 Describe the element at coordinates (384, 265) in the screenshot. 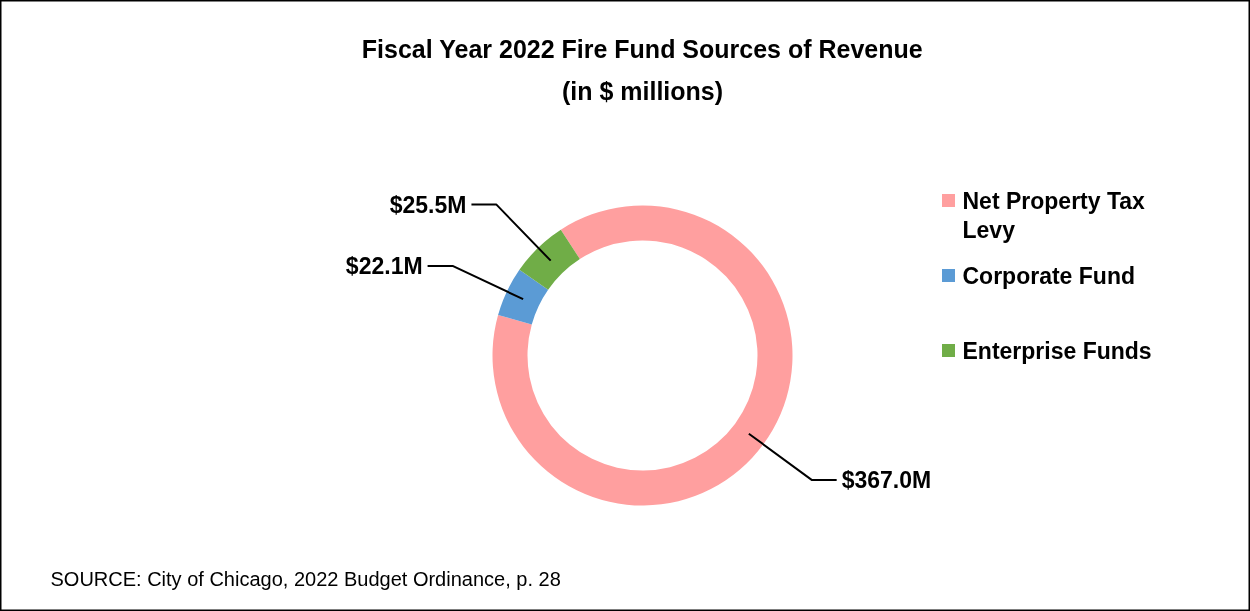

I see `data-label: $22.1M` at that location.